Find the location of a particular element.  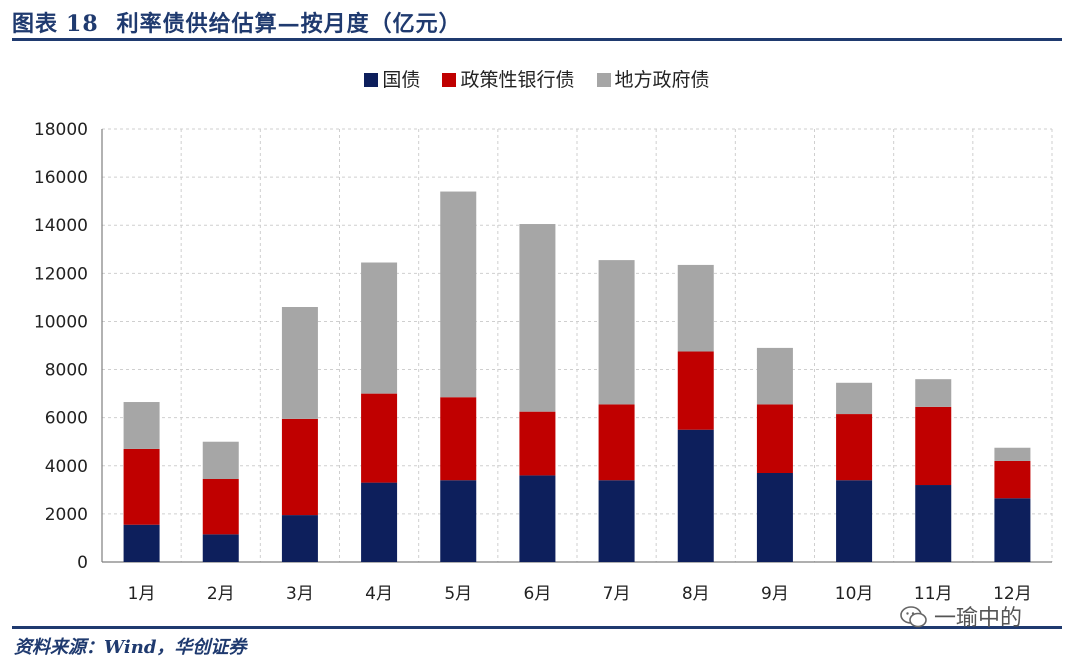

y-tick-label-2000: 2000 is located at coordinates (66, 515).